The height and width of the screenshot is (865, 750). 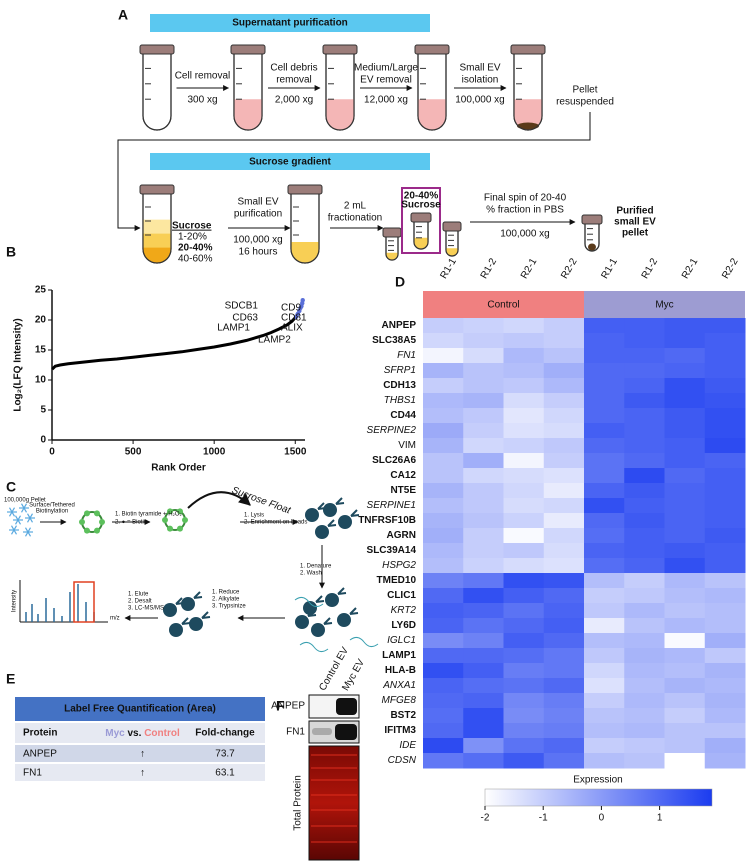 I want to click on column-label: R1-1, so click(x=448, y=268).